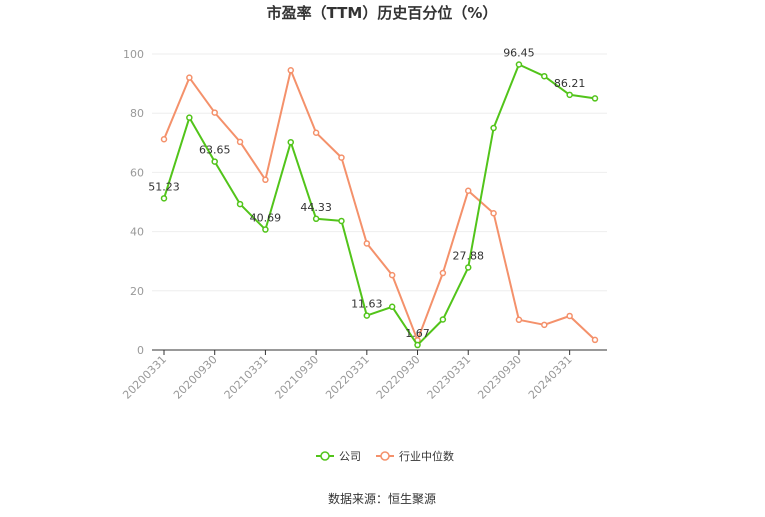 This screenshot has height=517, width=765. Describe the element at coordinates (398, 377) in the screenshot. I see `x-tick-label: 20220930` at that location.